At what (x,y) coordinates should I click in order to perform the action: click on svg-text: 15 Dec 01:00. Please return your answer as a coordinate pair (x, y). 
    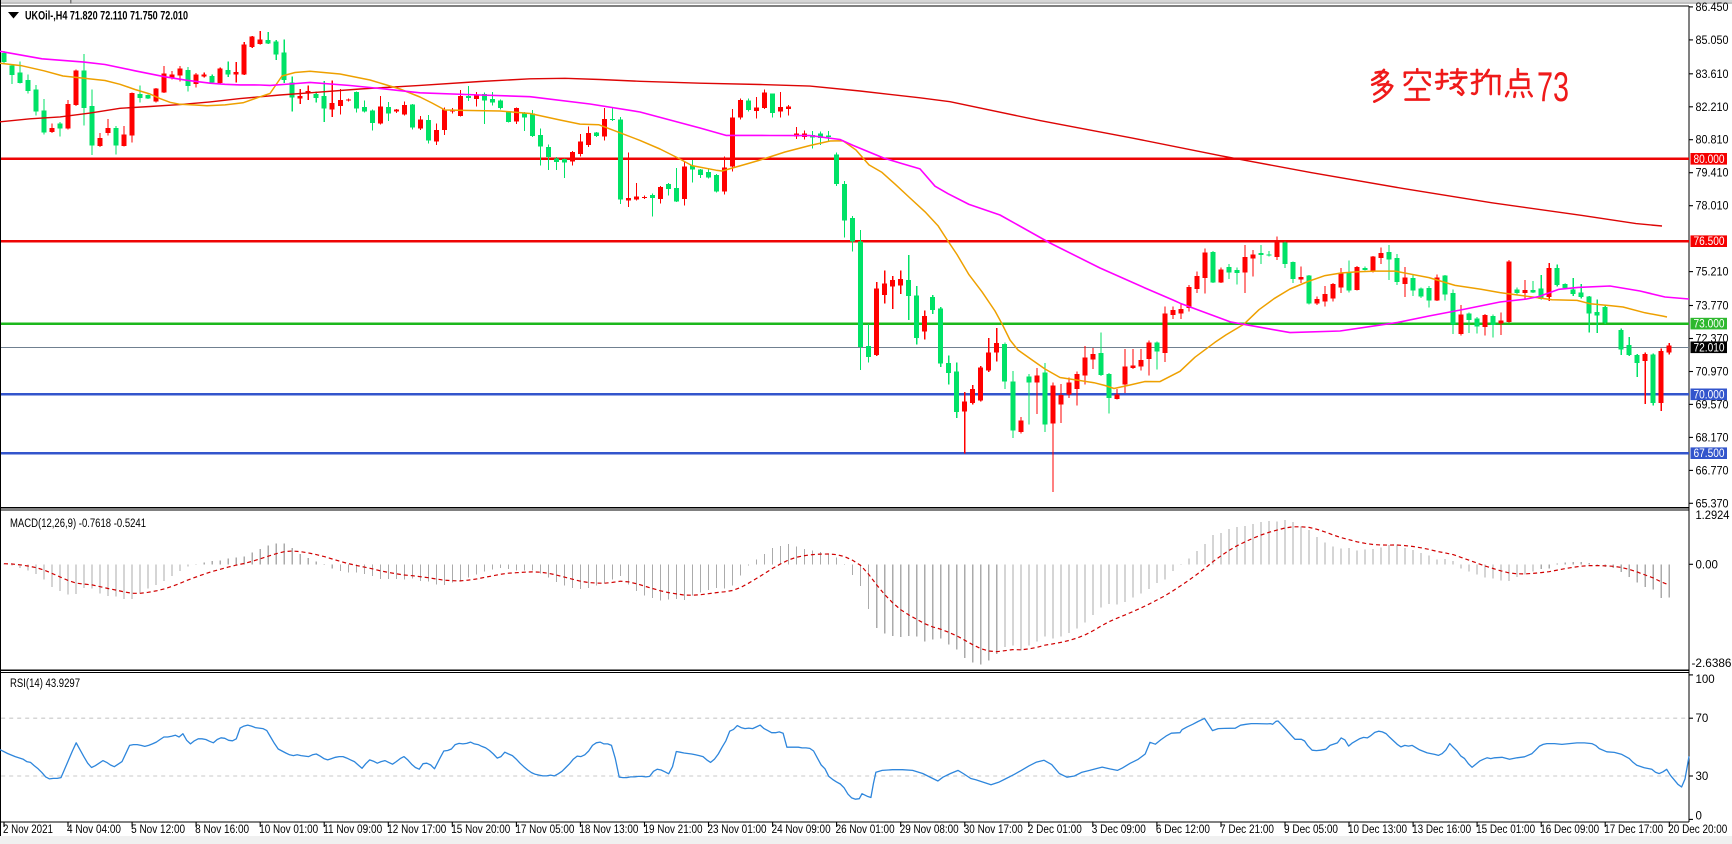
    Looking at the image, I should click on (1505, 830).